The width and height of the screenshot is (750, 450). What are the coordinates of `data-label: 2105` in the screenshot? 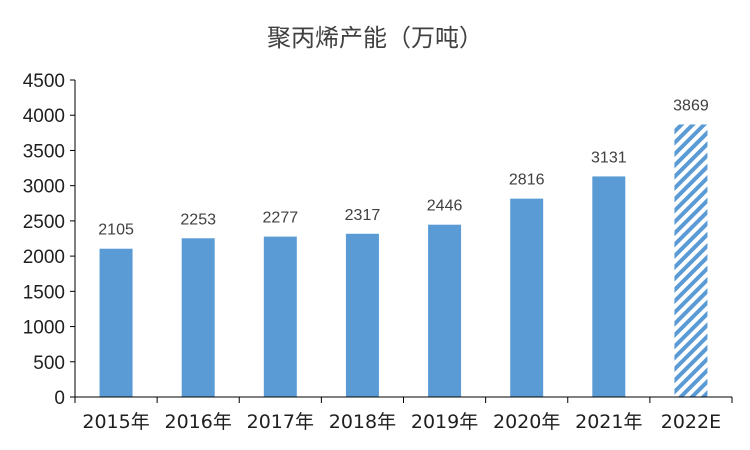 It's located at (116, 230).